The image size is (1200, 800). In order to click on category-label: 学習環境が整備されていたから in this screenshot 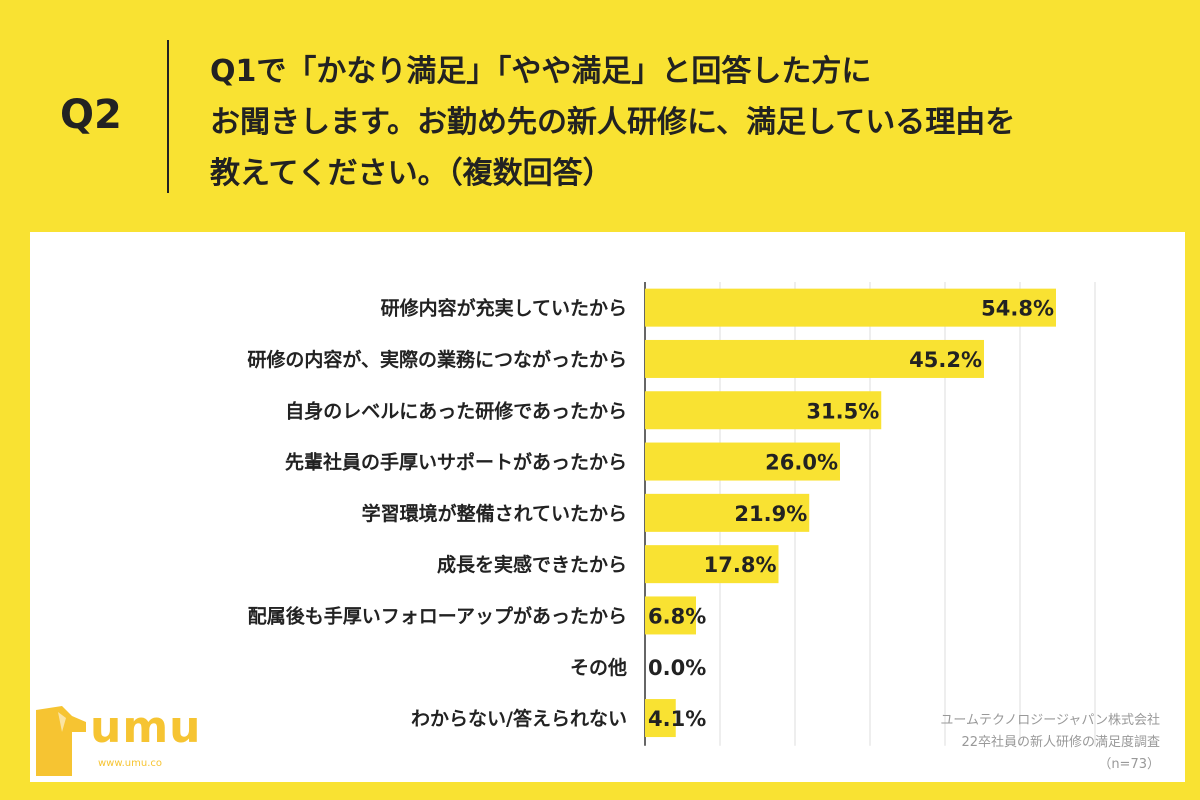, I will do `click(494, 513)`.